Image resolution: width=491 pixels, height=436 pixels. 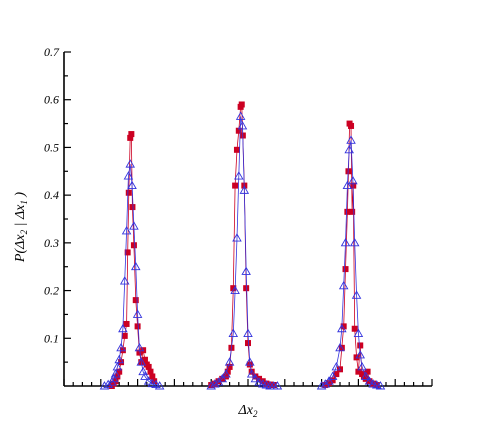 I want to click on y-tick-label: 0.2, so click(x=51, y=291).